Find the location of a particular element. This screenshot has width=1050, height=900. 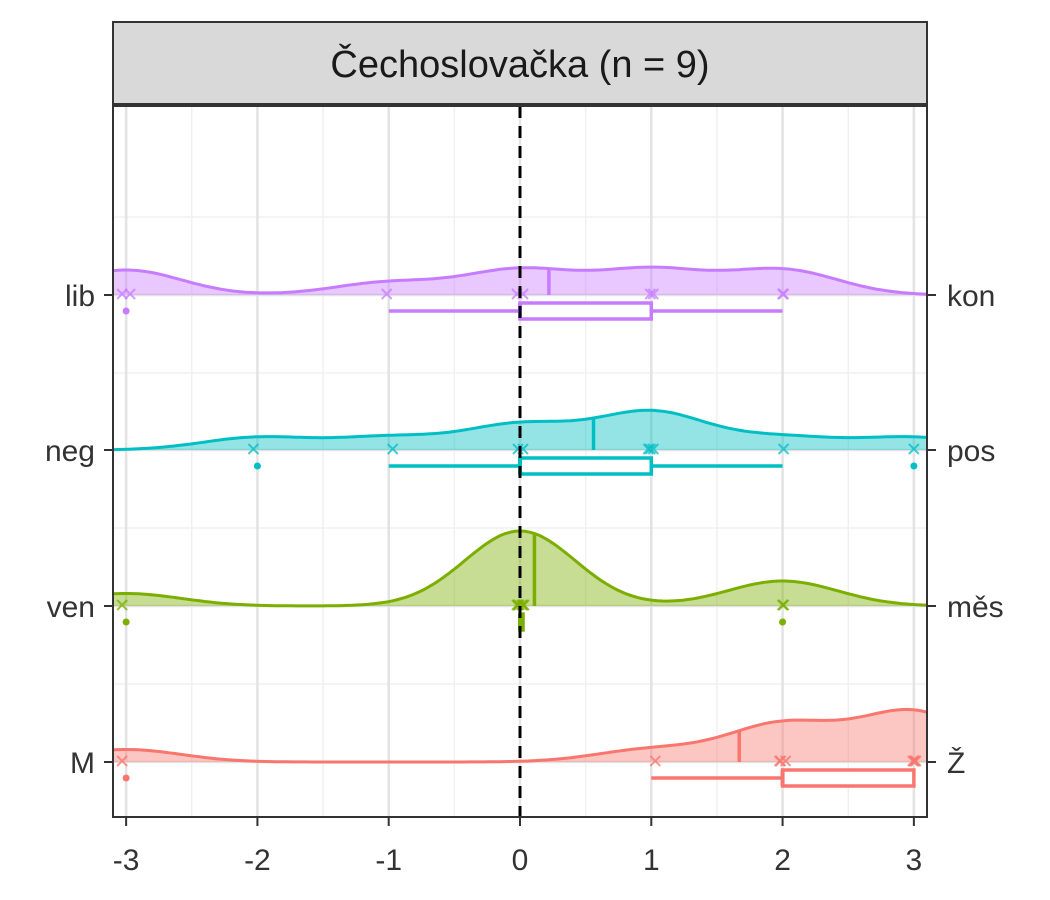

left-category-label: neg is located at coordinates (70, 451).